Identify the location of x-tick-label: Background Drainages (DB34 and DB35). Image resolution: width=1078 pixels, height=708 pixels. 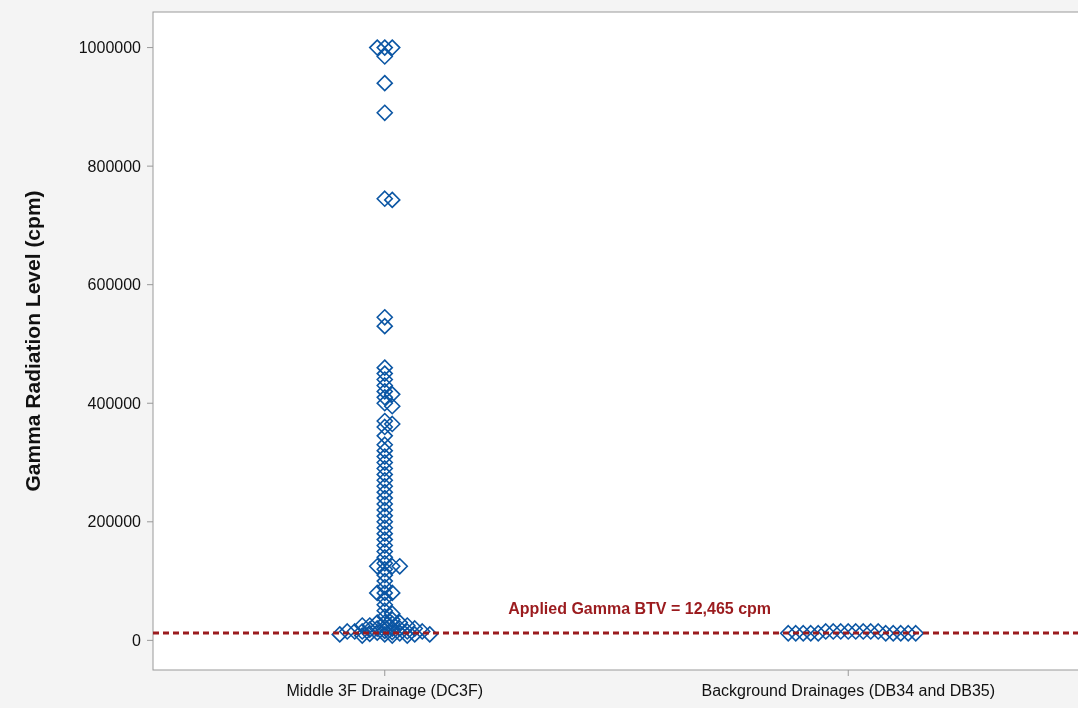
(848, 690).